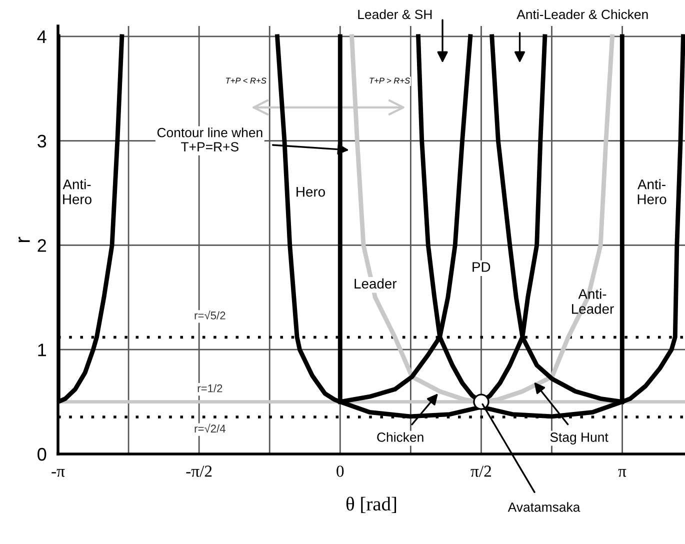 This screenshot has width=685, height=544. Describe the element at coordinates (622, 473) in the screenshot. I see `x-tick-label: π` at that location.